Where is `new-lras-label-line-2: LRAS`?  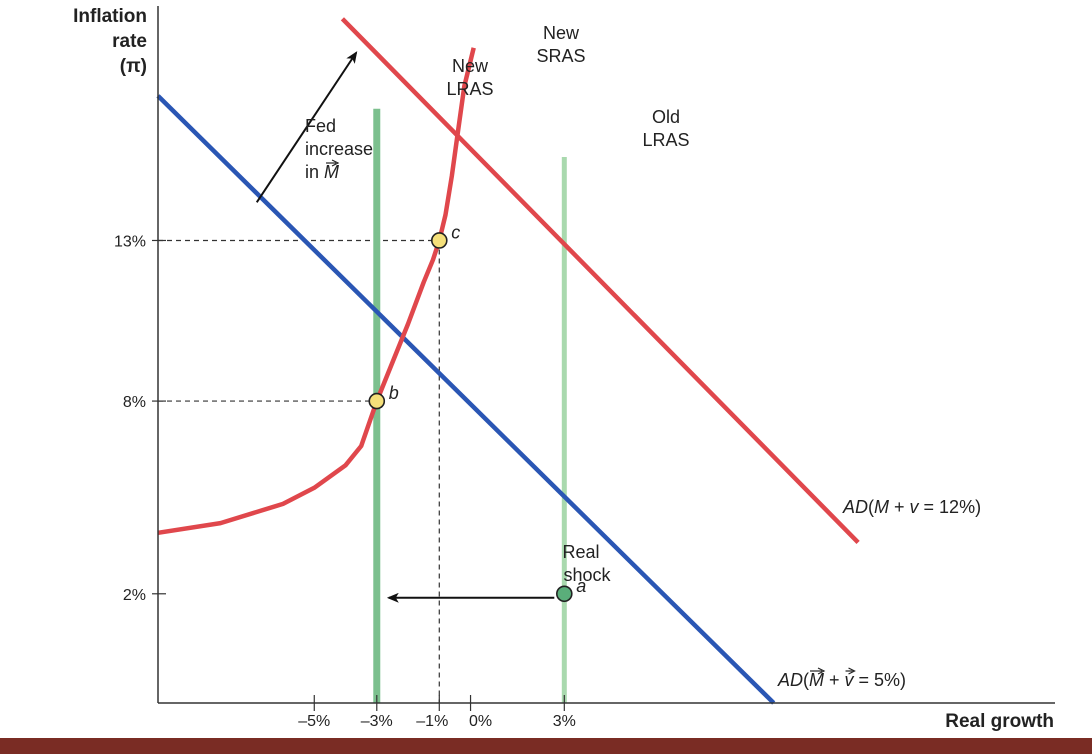 new-lras-label-line-2: LRAS is located at coordinates (469, 89).